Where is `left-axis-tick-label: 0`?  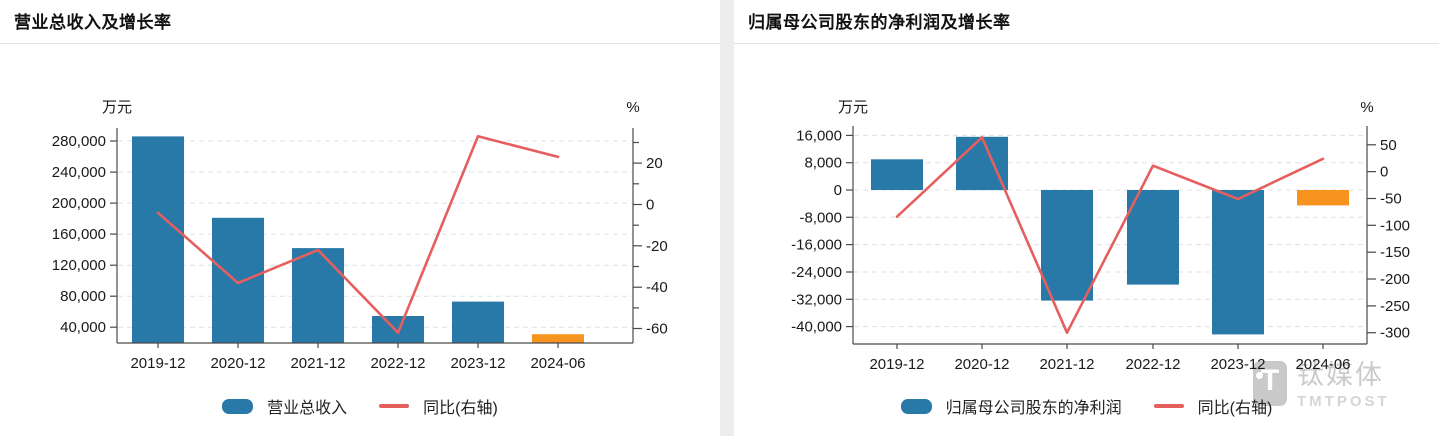
left-axis-tick-label: 0 is located at coordinates (838, 190).